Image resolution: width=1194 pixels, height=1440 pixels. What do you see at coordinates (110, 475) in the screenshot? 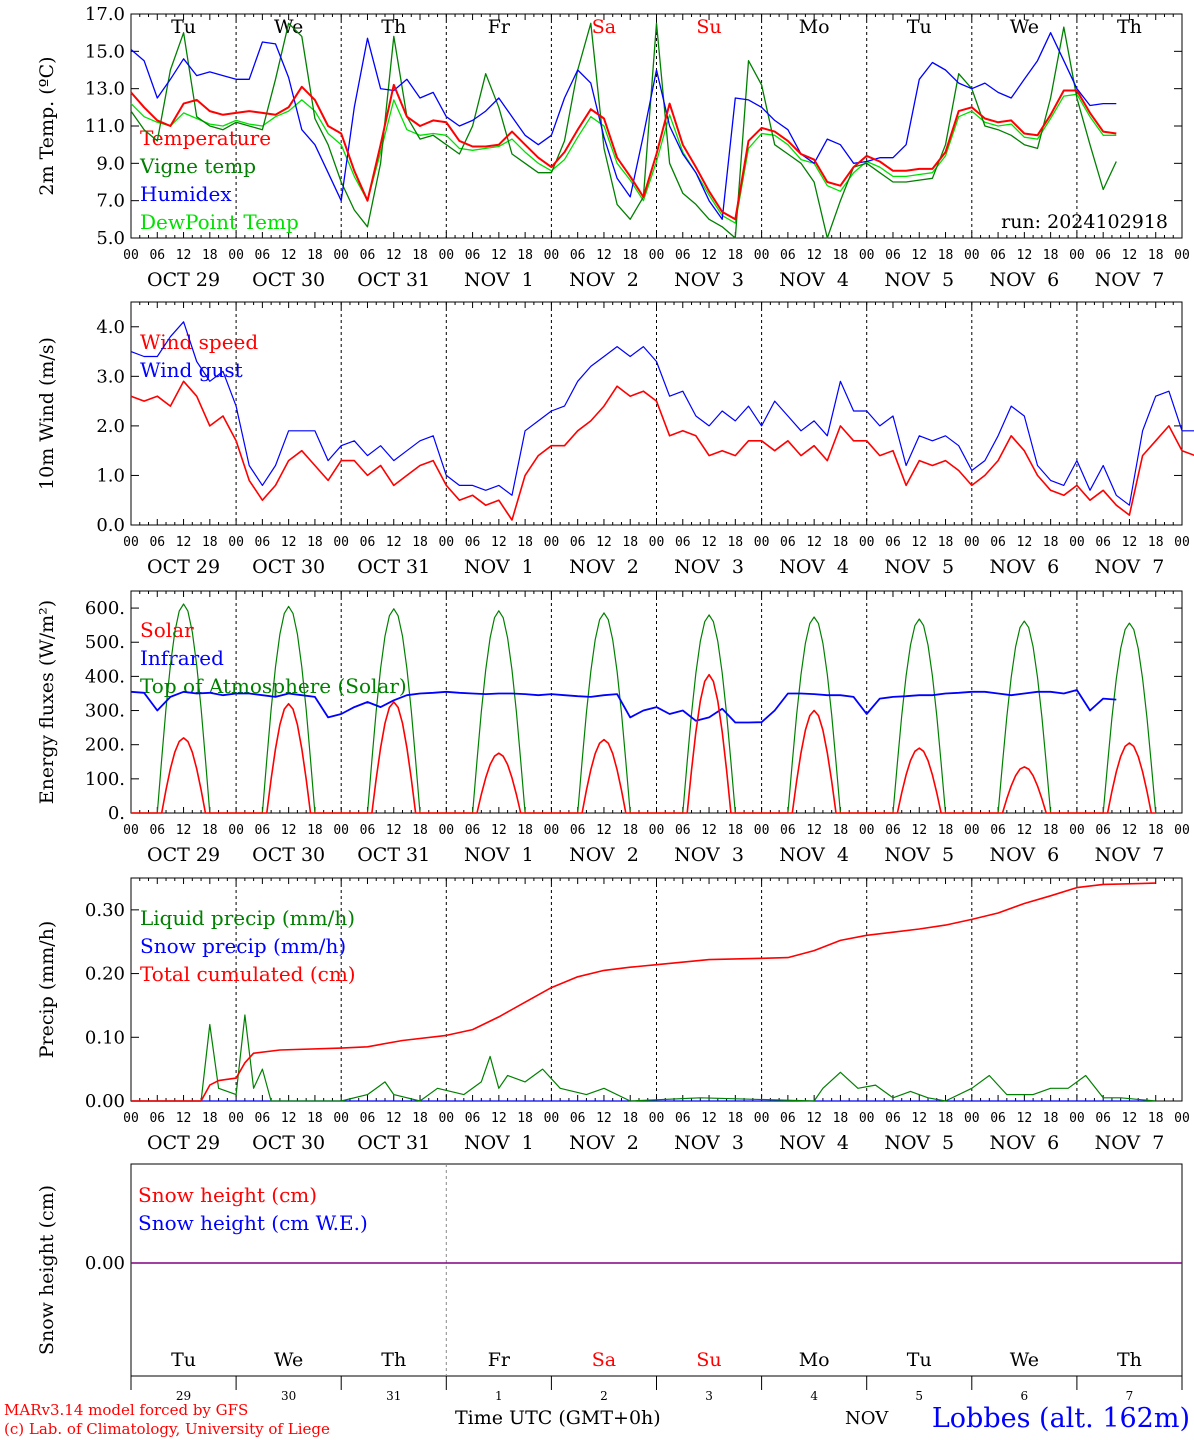
I see `y-tick-label: 1.0` at bounding box center [110, 475].